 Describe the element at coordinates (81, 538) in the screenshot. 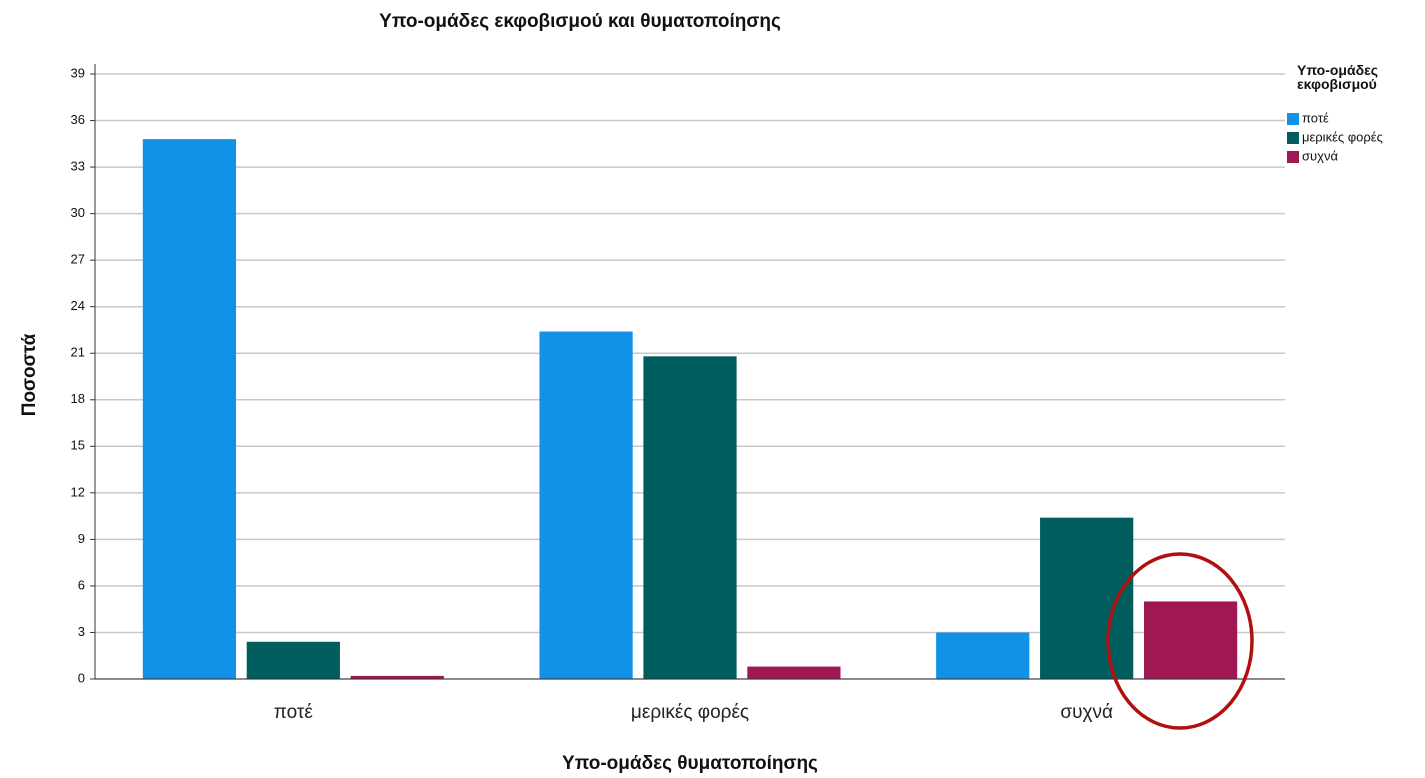

I see `y-tick-label: 9` at that location.